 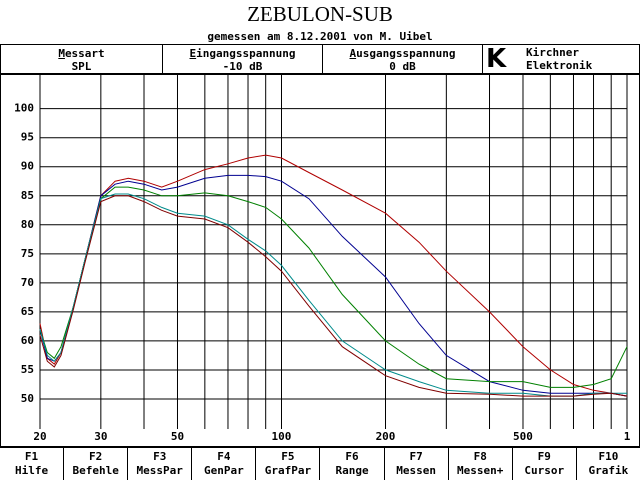 I want to click on y-tick-label: 90, so click(x=27, y=166).